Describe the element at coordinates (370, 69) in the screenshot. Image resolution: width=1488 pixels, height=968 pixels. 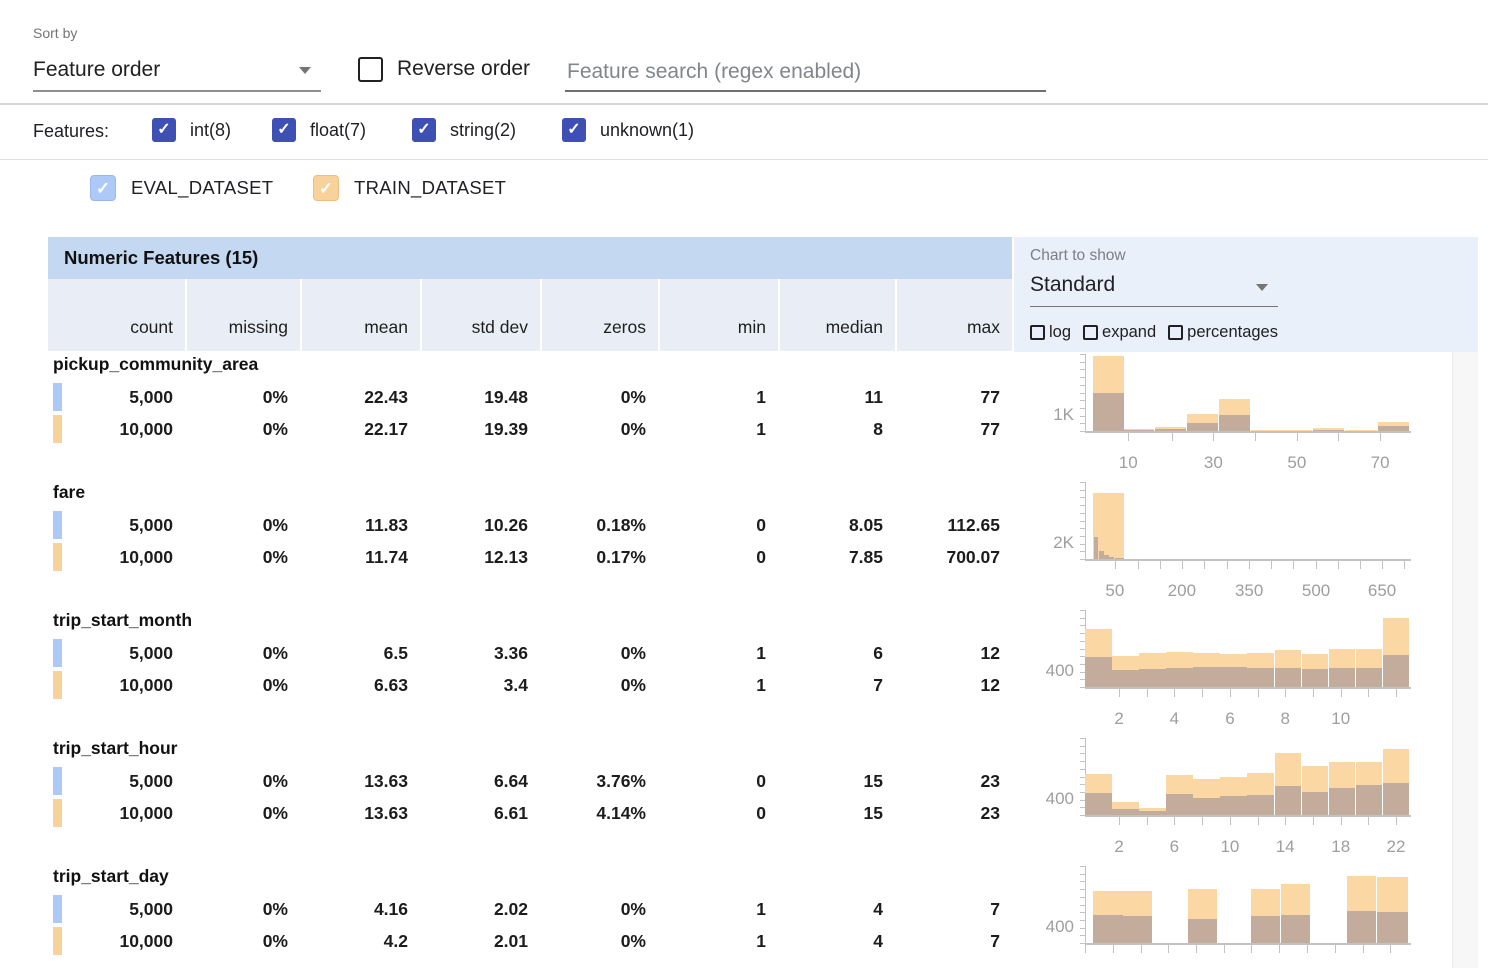
I see `reverse-order-checkbox` at that location.